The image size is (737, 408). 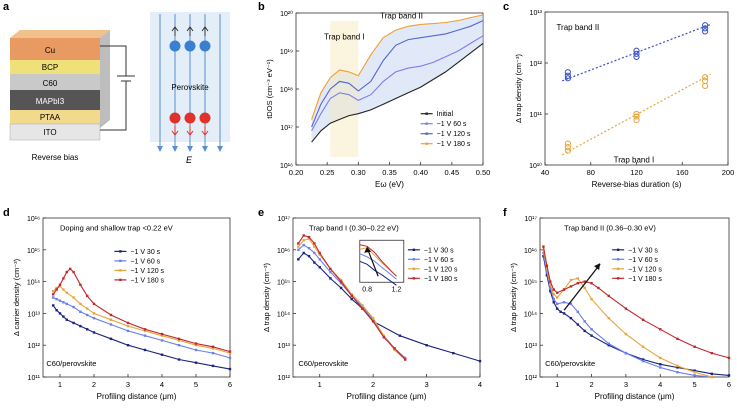 What do you see at coordinates (205, 131) in the screenshot?
I see `down-arrow-icon` at bounding box center [205, 131].